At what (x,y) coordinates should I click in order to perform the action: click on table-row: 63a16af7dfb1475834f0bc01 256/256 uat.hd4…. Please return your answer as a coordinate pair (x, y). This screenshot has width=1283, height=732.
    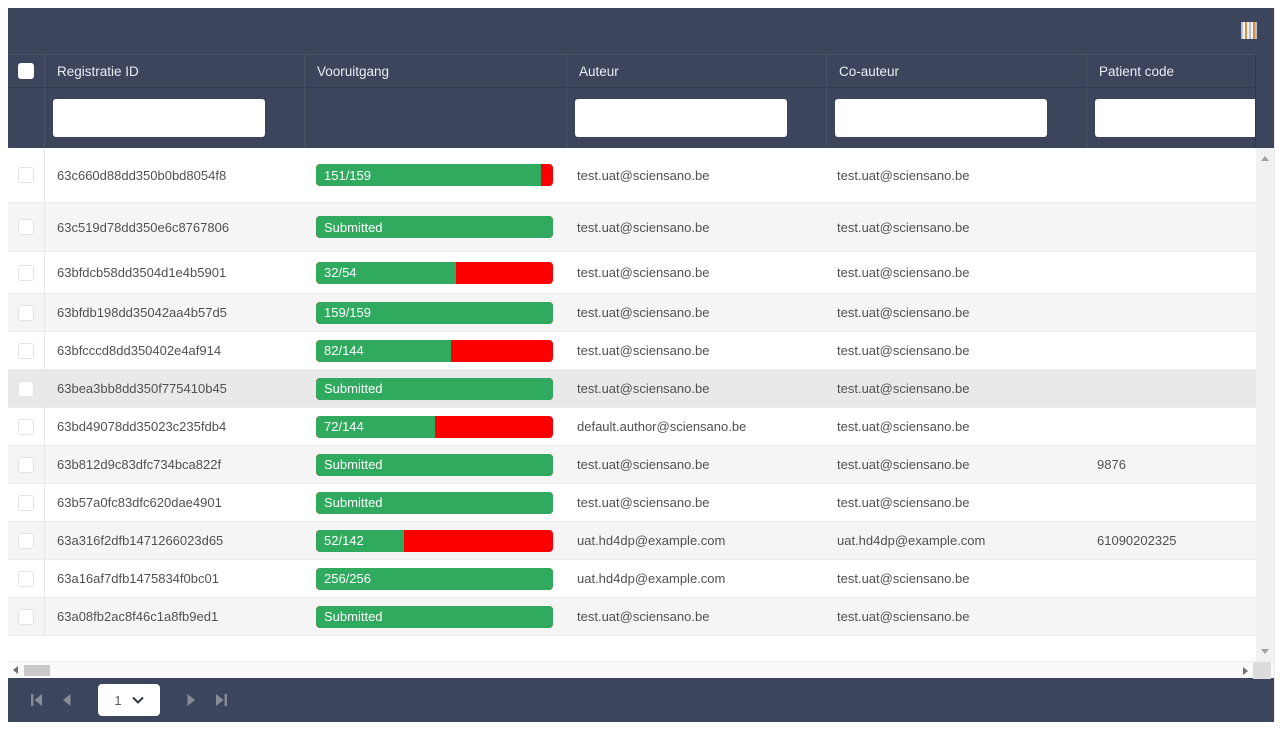
    Looking at the image, I should click on (632, 579).